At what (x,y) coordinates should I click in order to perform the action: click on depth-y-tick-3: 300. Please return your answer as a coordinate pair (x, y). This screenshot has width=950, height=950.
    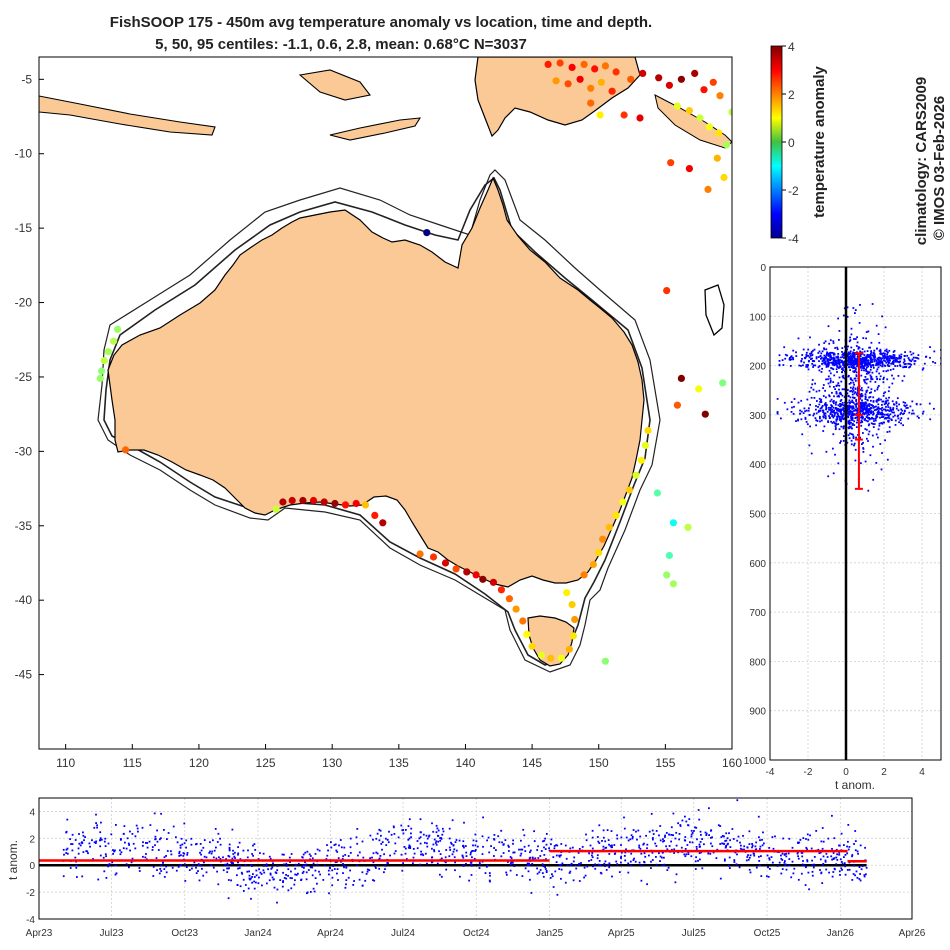
    Looking at the image, I should click on (757, 416).